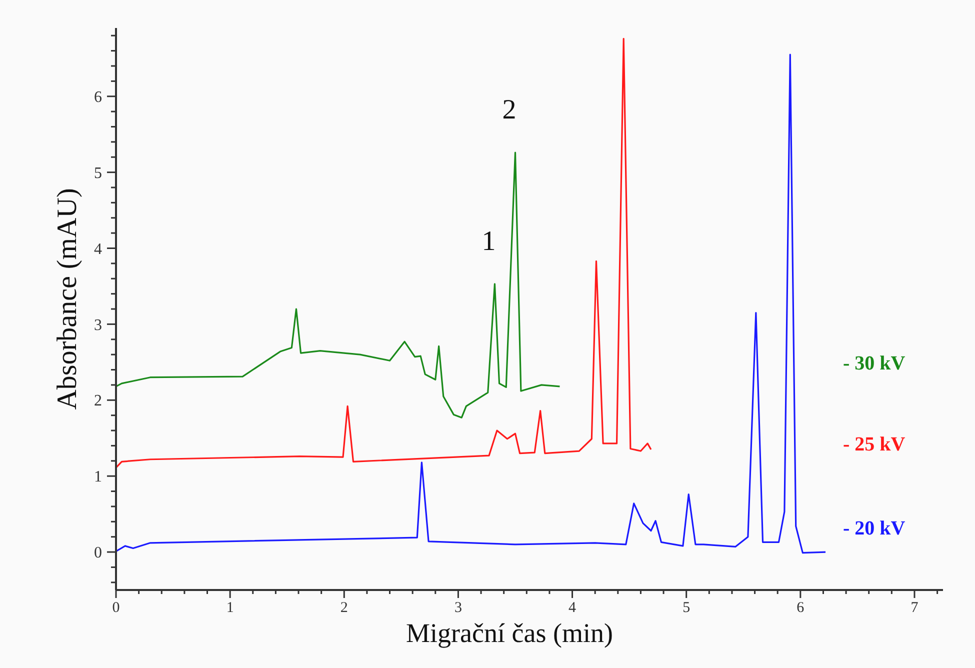  I want to click on y-tick-label: 6, so click(98, 97).